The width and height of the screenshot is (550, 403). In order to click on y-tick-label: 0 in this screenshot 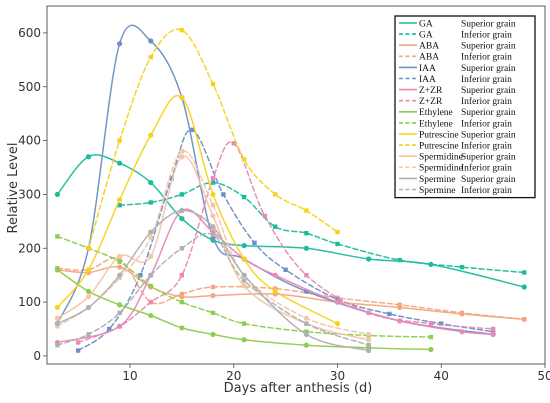, I will do `click(37, 356)`.